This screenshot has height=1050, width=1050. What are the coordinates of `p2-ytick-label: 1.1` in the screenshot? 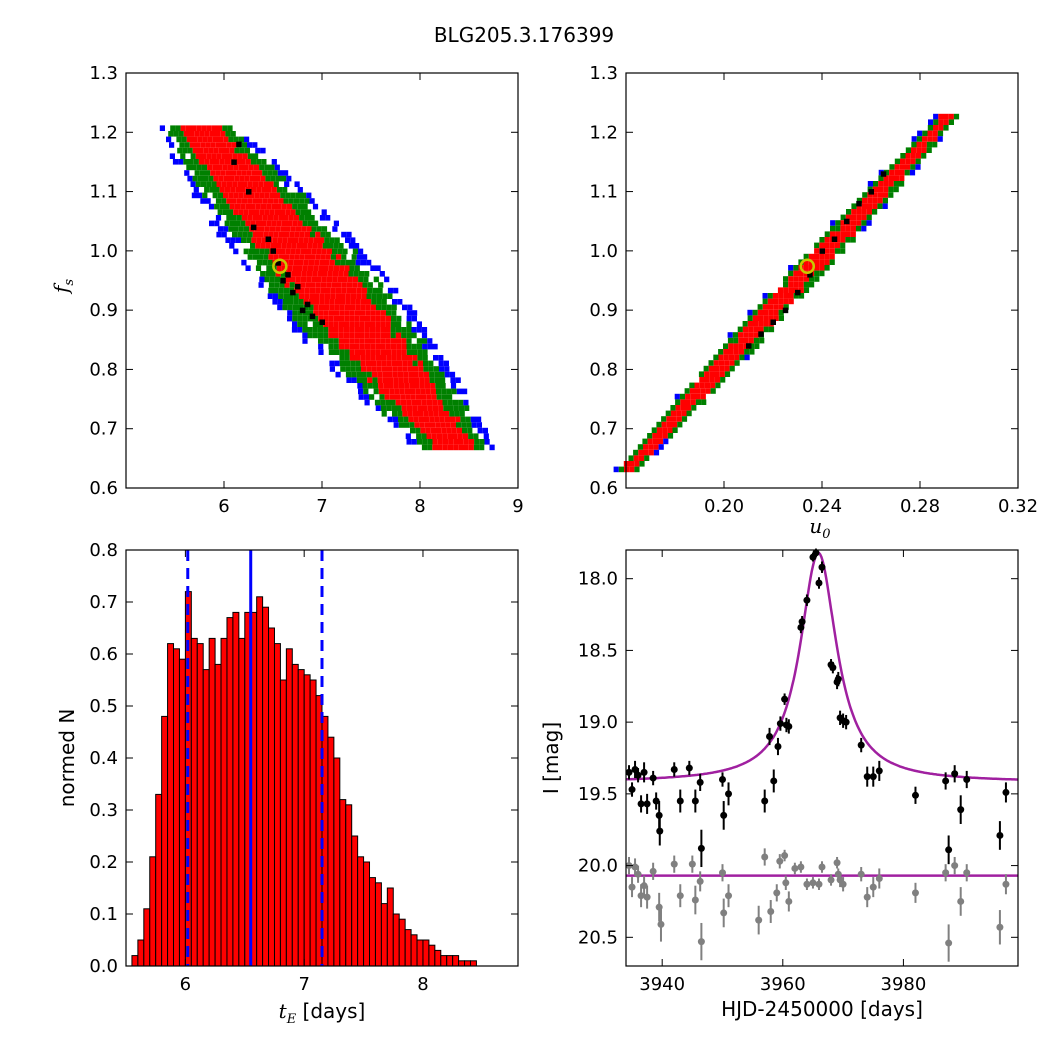 It's located at (603, 192).